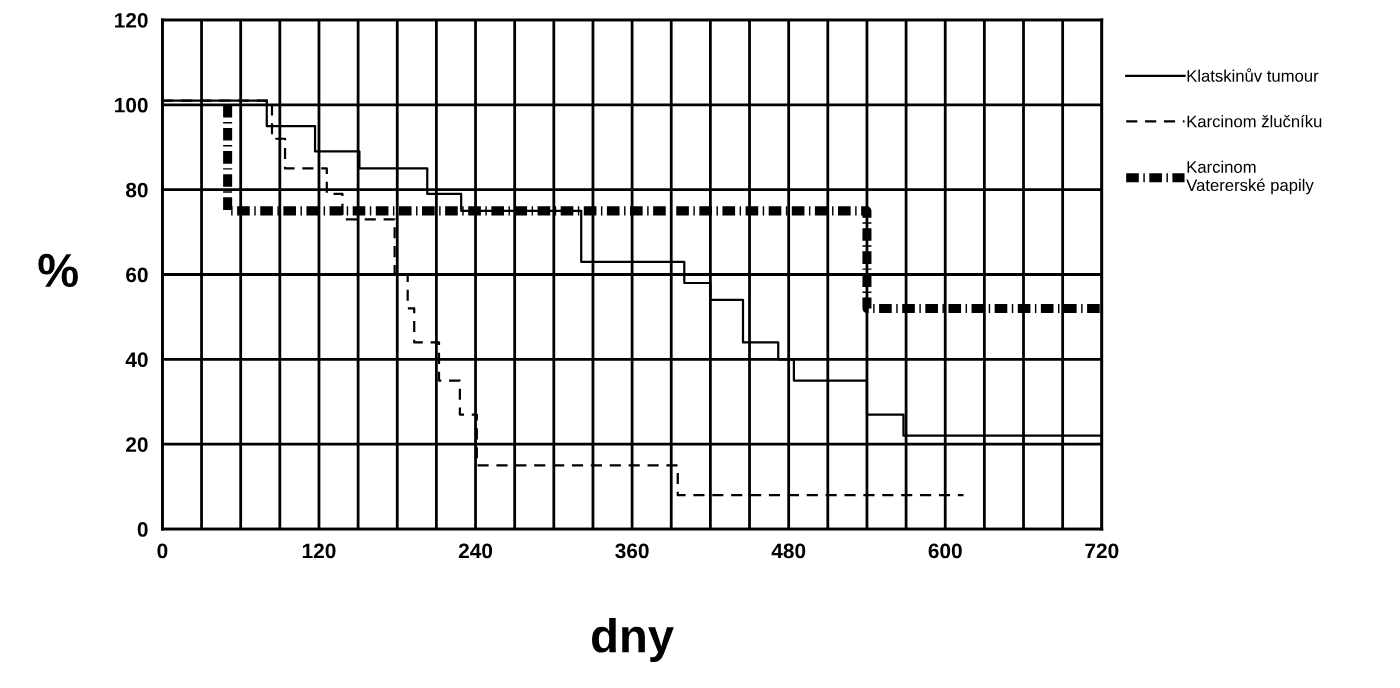  I want to click on y-tick-label: 80, so click(137, 190).